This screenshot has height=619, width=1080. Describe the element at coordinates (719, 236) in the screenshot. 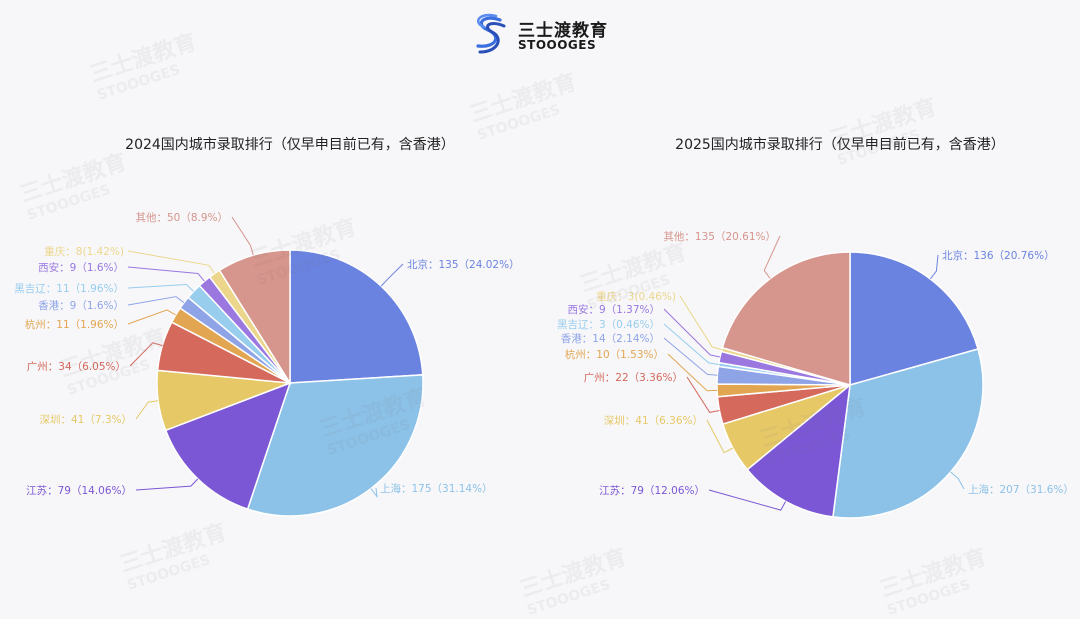

I see `slice-label-1-10: 其他：135（20.61%）` at that location.